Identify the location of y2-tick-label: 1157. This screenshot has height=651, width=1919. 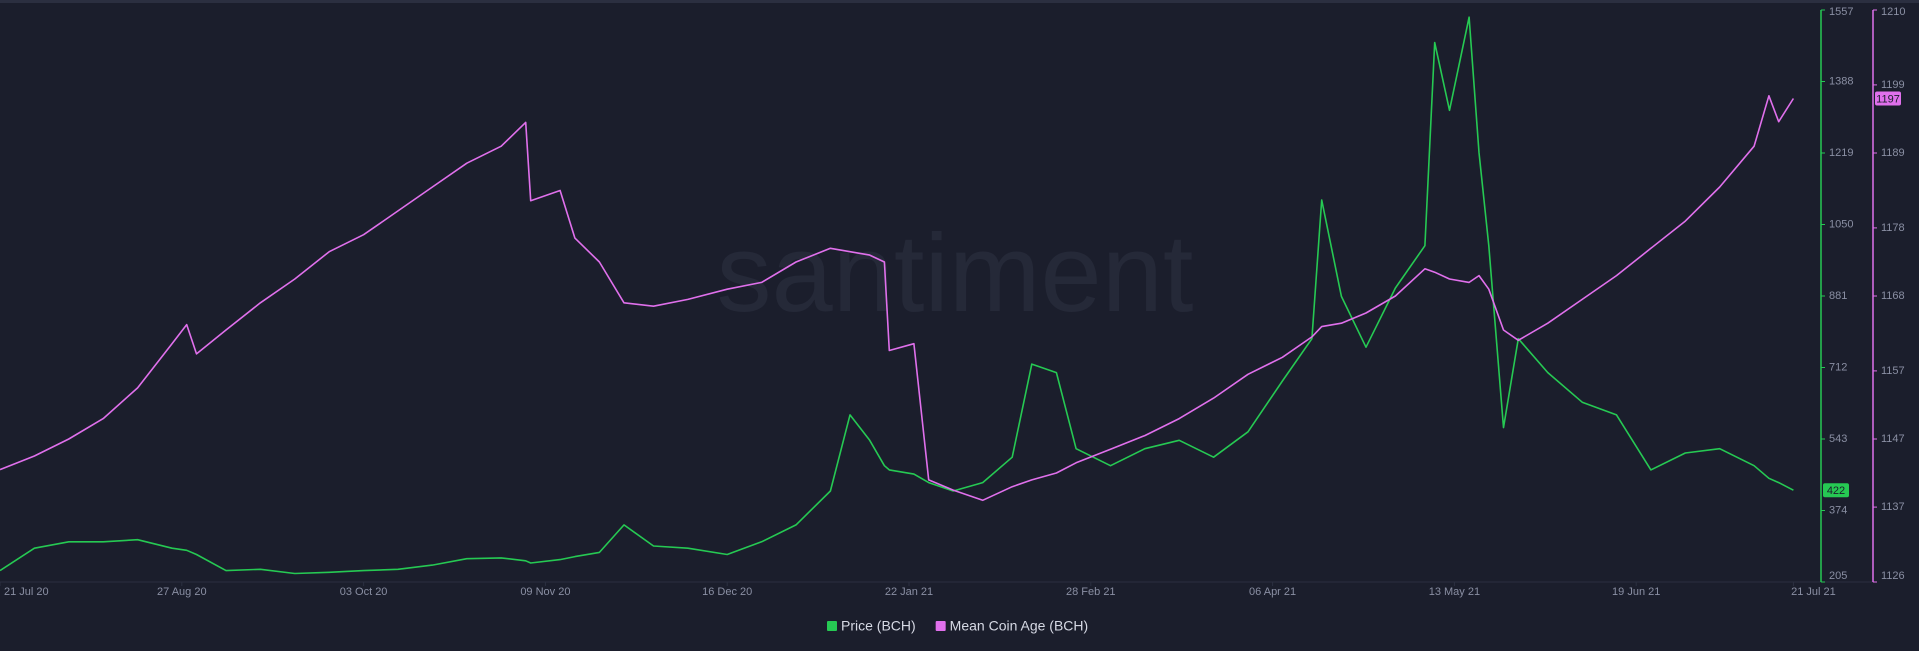
(1893, 371).